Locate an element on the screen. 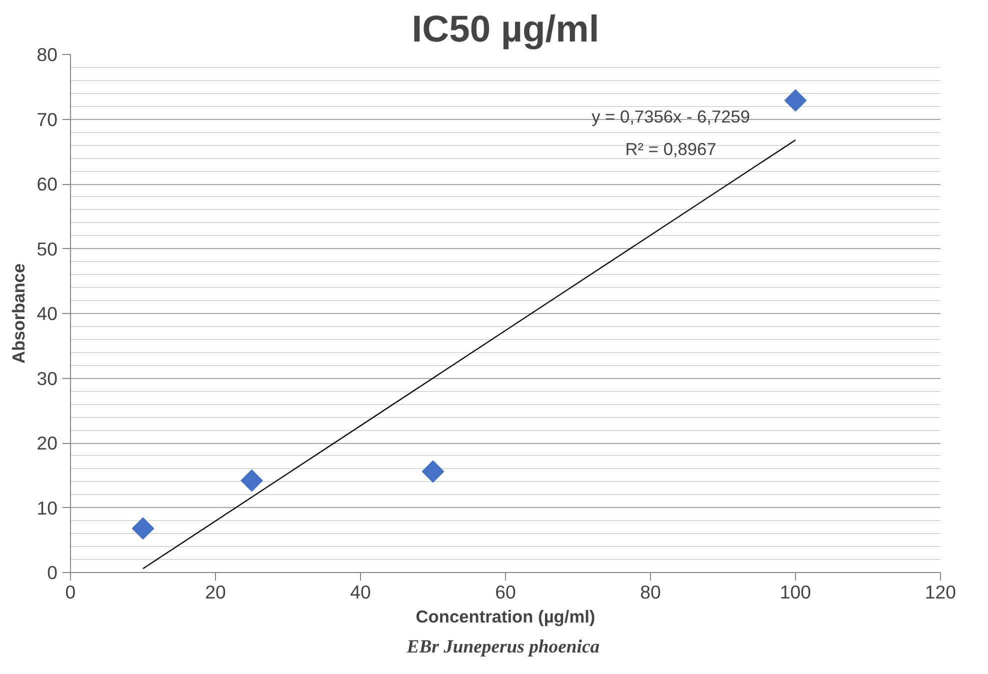 The width and height of the screenshot is (988, 674). x-tick-label: 0 is located at coordinates (70, 592).